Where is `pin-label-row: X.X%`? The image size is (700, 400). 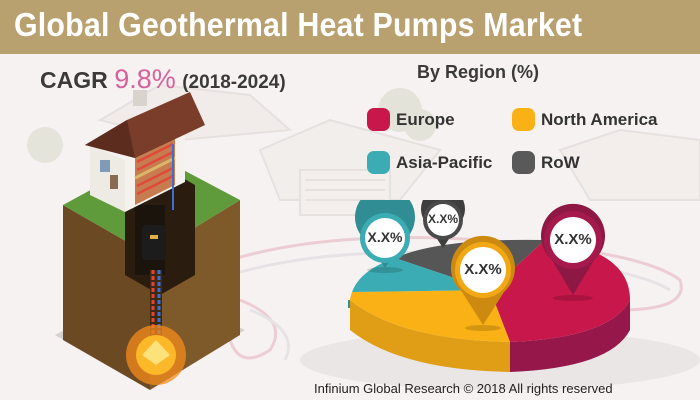 pin-label-row: X.X% is located at coordinates (442, 219).